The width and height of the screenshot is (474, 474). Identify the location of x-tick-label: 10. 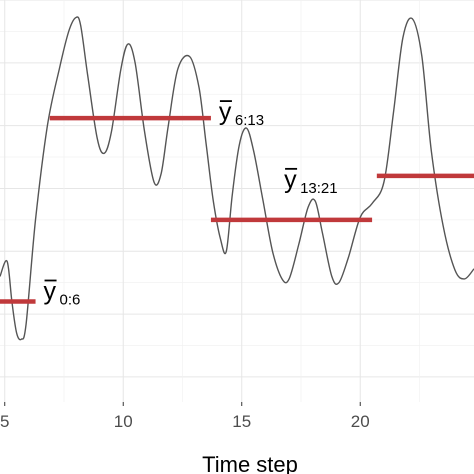
(123, 421).